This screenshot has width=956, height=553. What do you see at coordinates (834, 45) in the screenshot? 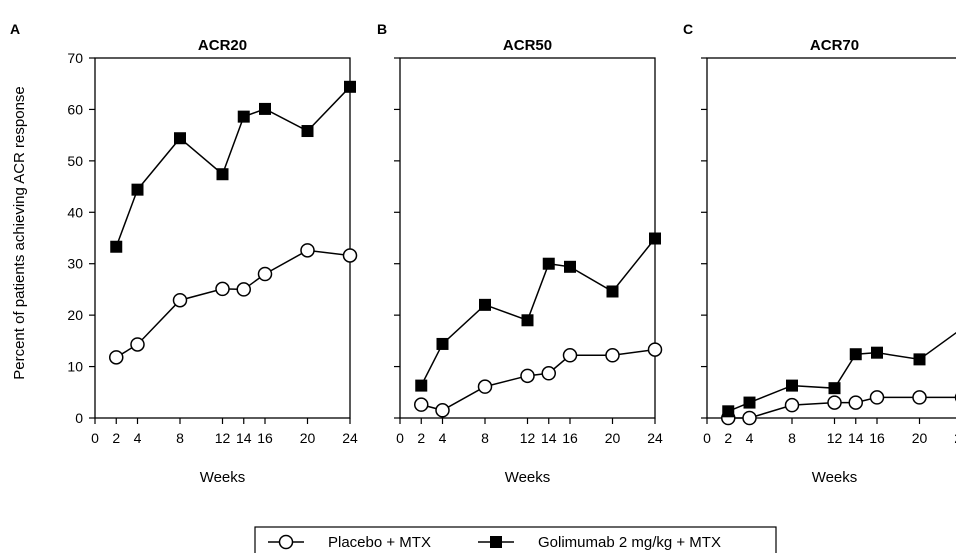
I see `panel-title: ACR70` at bounding box center [834, 45].